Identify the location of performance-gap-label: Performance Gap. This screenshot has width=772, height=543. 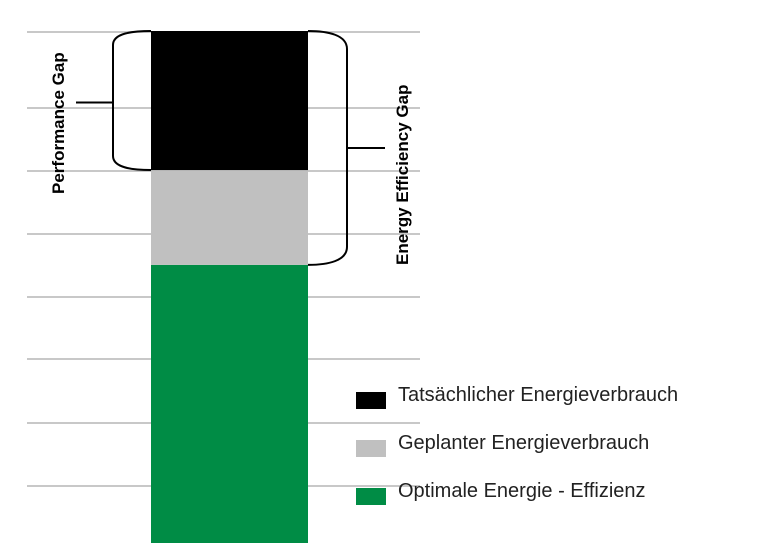
(58, 123).